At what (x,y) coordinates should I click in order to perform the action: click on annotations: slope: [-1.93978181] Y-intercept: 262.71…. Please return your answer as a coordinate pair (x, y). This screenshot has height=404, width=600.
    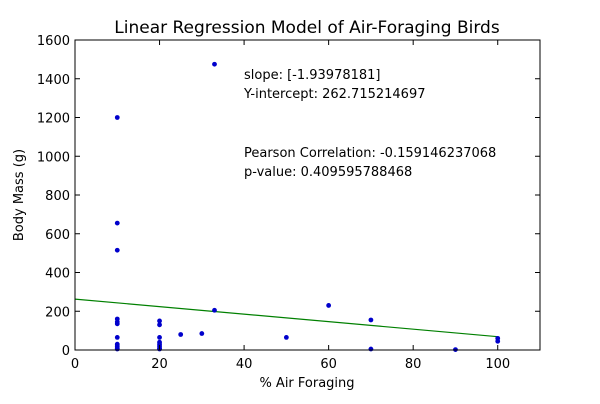
    Looking at the image, I should click on (369, 124).